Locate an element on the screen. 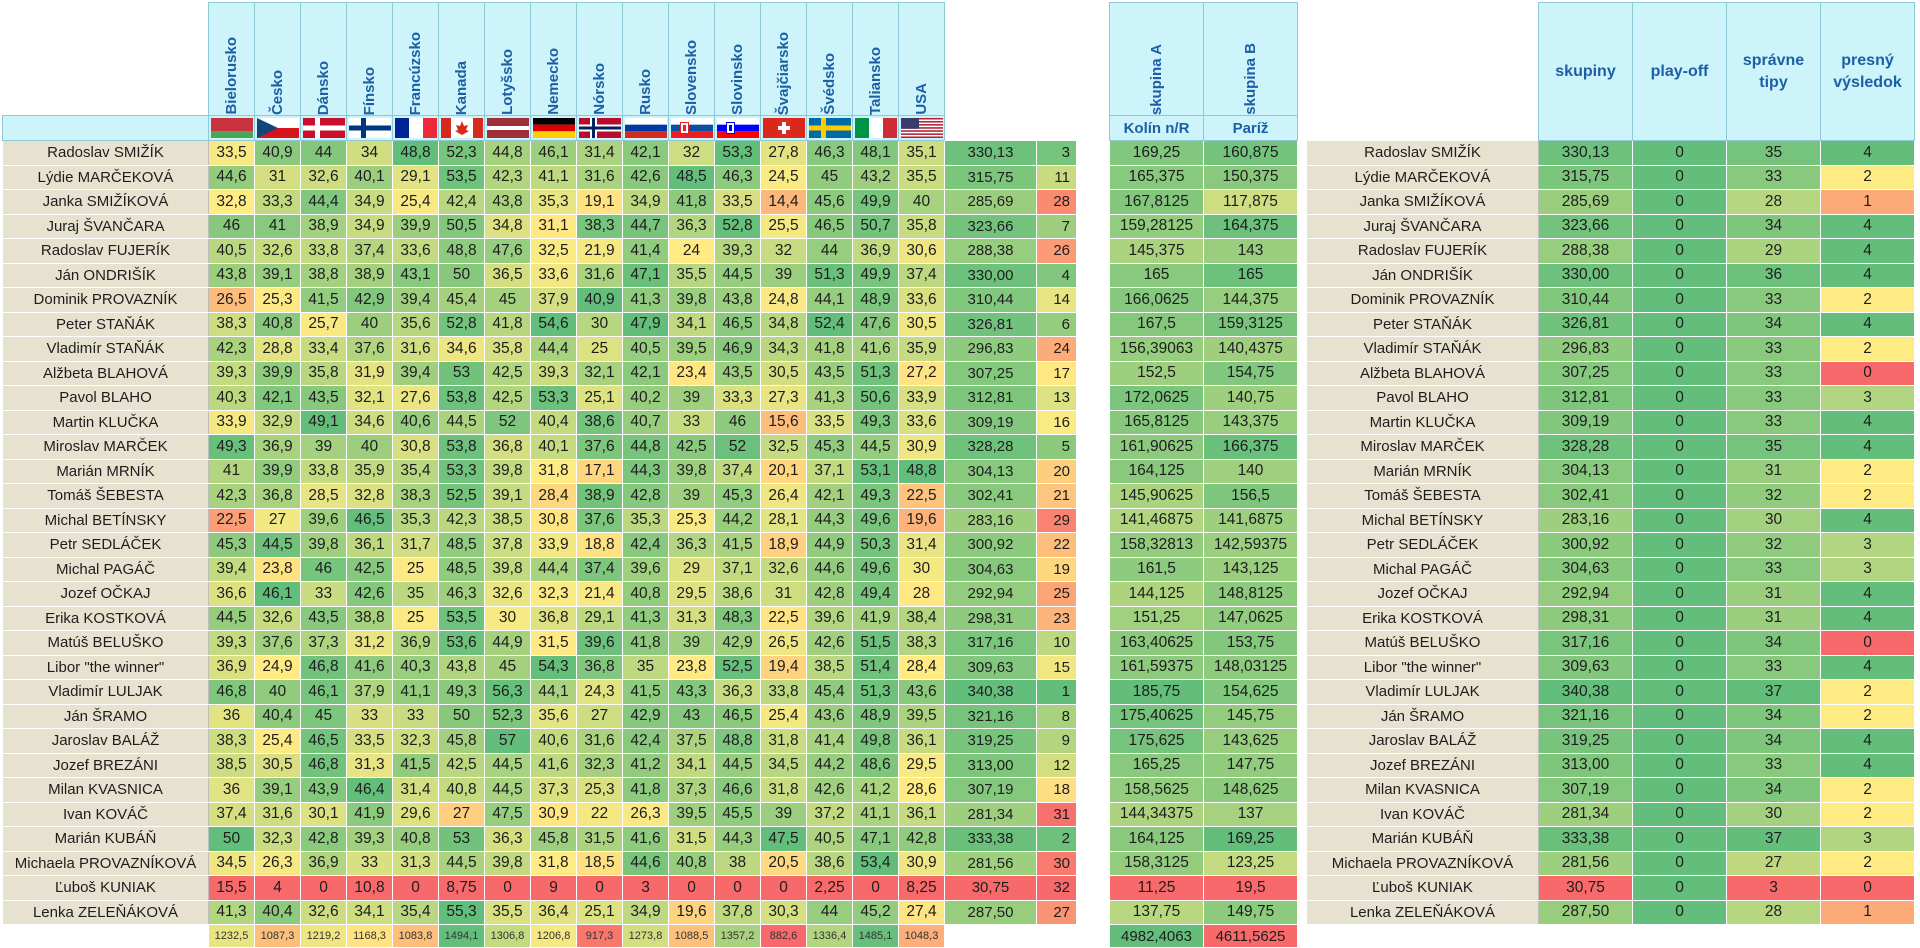 This screenshot has height=948, width=1920. score-cell: 34,9 is located at coordinates (645, 202).